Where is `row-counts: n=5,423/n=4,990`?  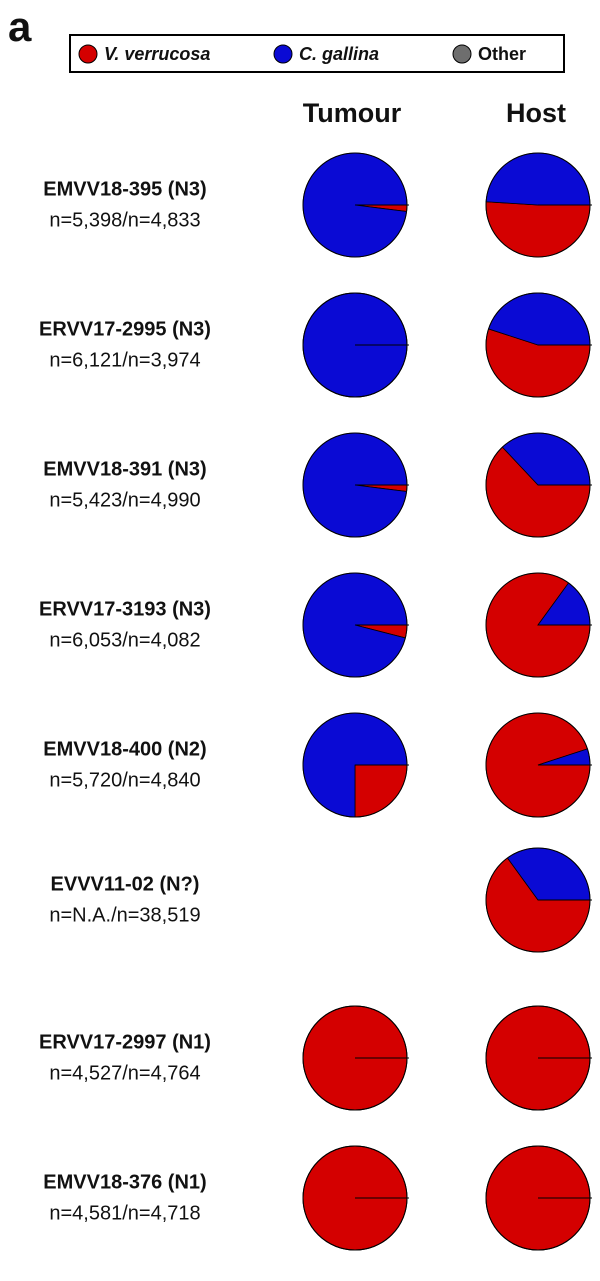
row-counts: n=5,423/n=4,990 is located at coordinates (124, 500).